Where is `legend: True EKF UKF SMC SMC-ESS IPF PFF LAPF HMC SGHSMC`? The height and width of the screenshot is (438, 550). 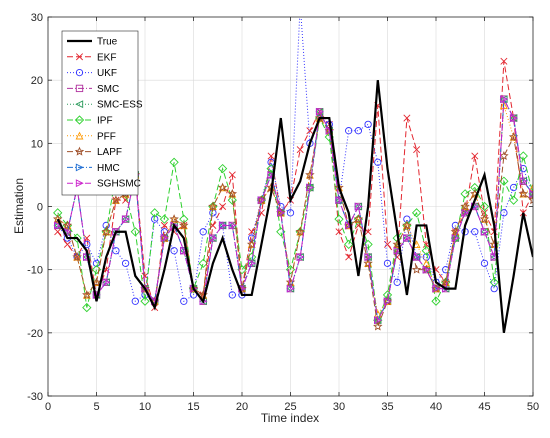 legend: True EKF UKF SMC SMC-ESS IPF PFF LAPF HMC SGHSMC is located at coordinates (102, 113).